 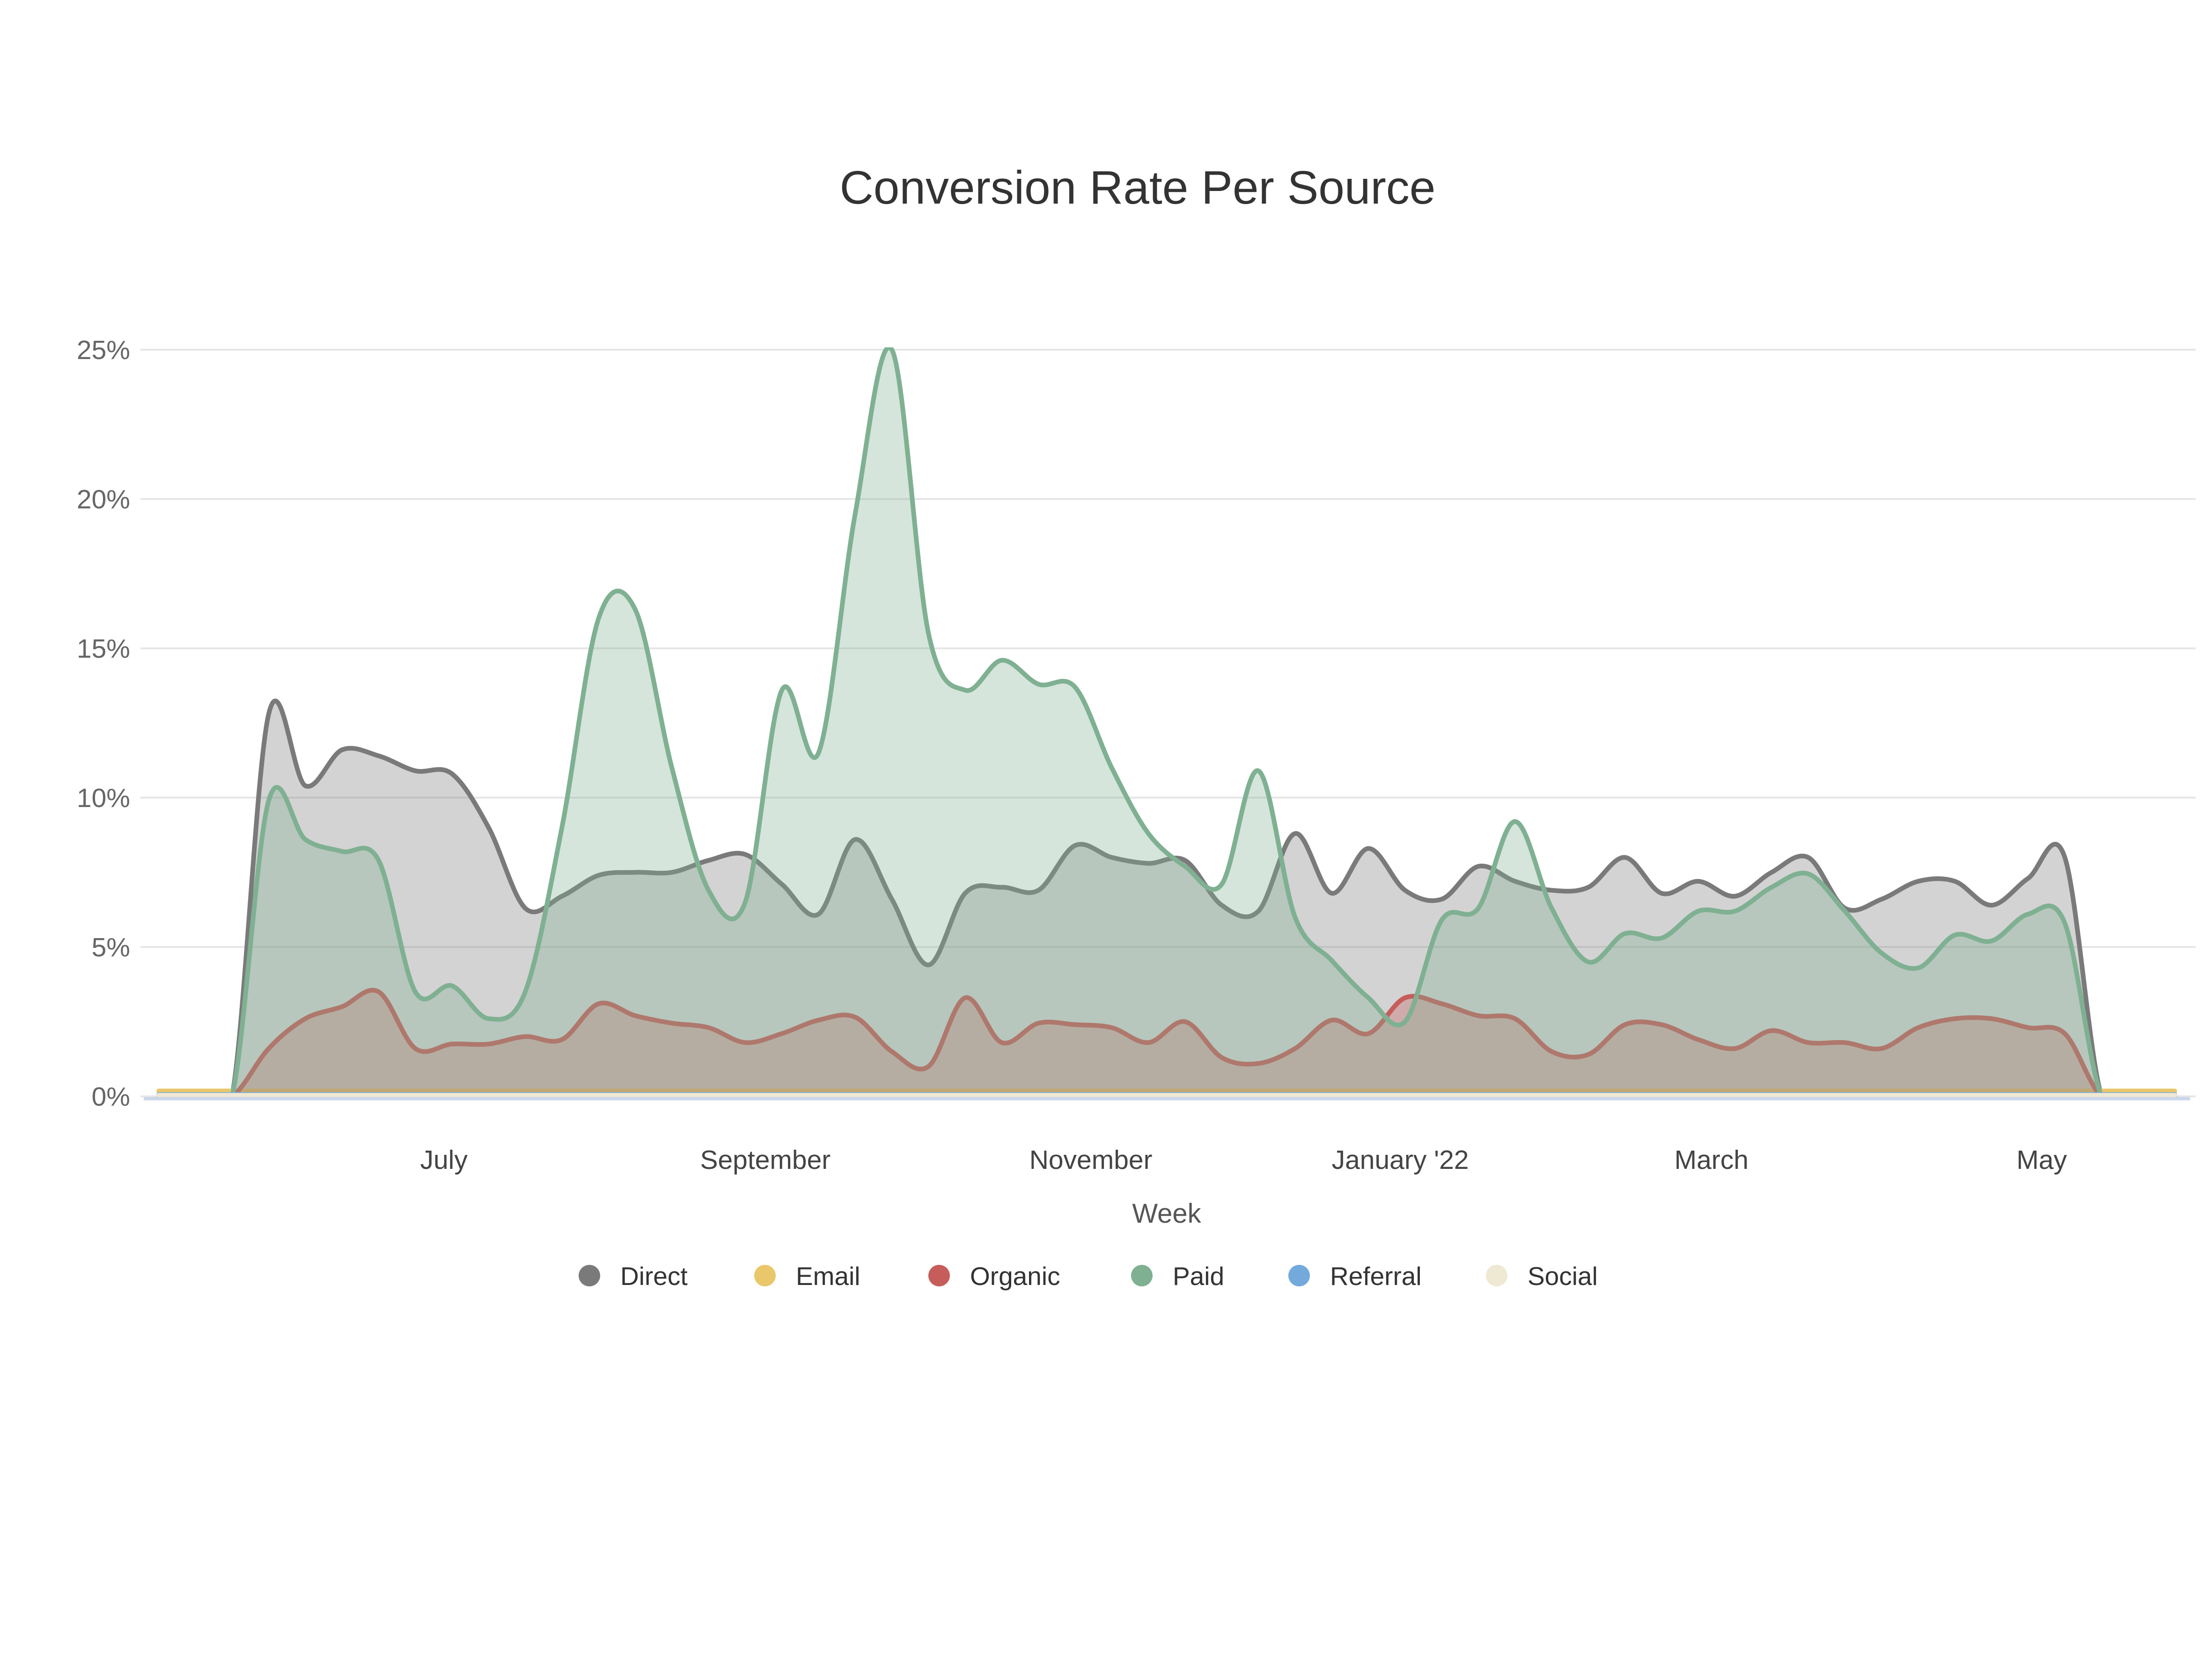 I want to click on x-axis-tick-label: November, so click(x=1091, y=1160).